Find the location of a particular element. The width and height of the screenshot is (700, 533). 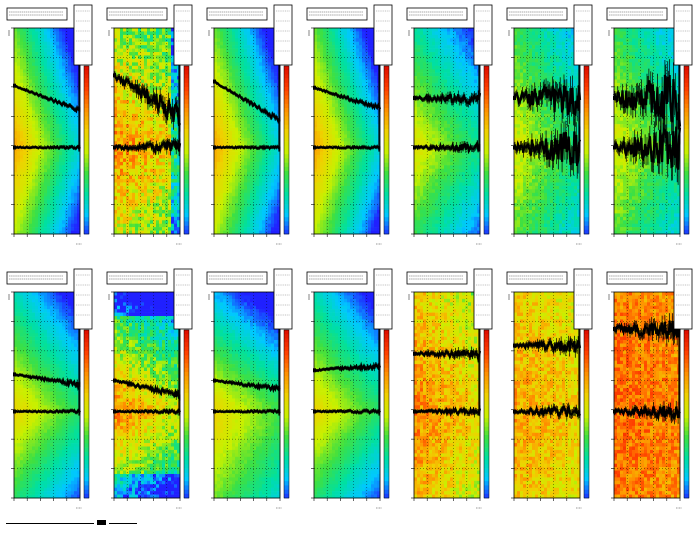

chart-panel-r2c5 is located at coordinates (449, 388).